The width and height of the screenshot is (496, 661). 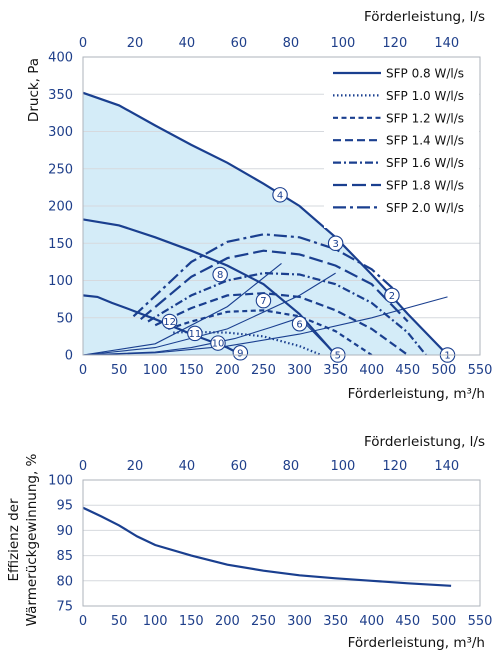 What do you see at coordinates (227, 621) in the screenshot?
I see `chart2-x-tick-200: 200` at bounding box center [227, 621].